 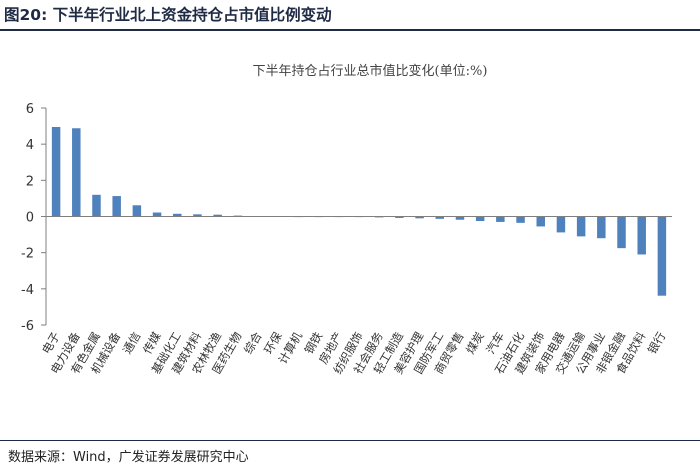 What do you see at coordinates (168, 15) in the screenshot?
I see `figure-title: 图20: 下半年行业北上资金持仓占市值比例变动` at bounding box center [168, 15].